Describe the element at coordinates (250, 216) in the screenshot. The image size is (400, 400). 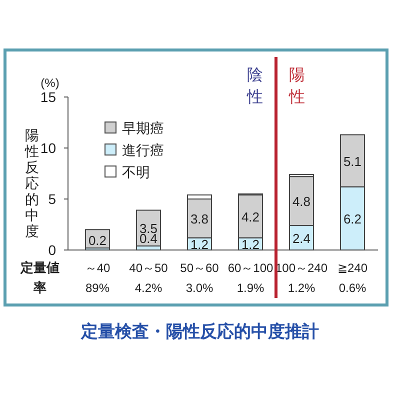
I see `data-label: 4.2` at that location.